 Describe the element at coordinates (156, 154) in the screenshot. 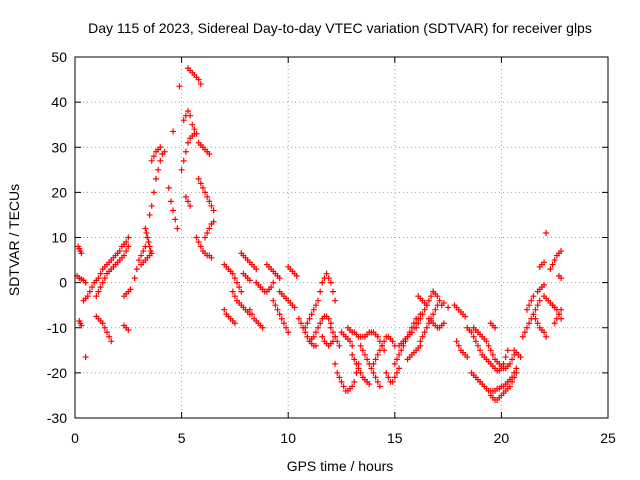

I see `series-arc-n` at that location.